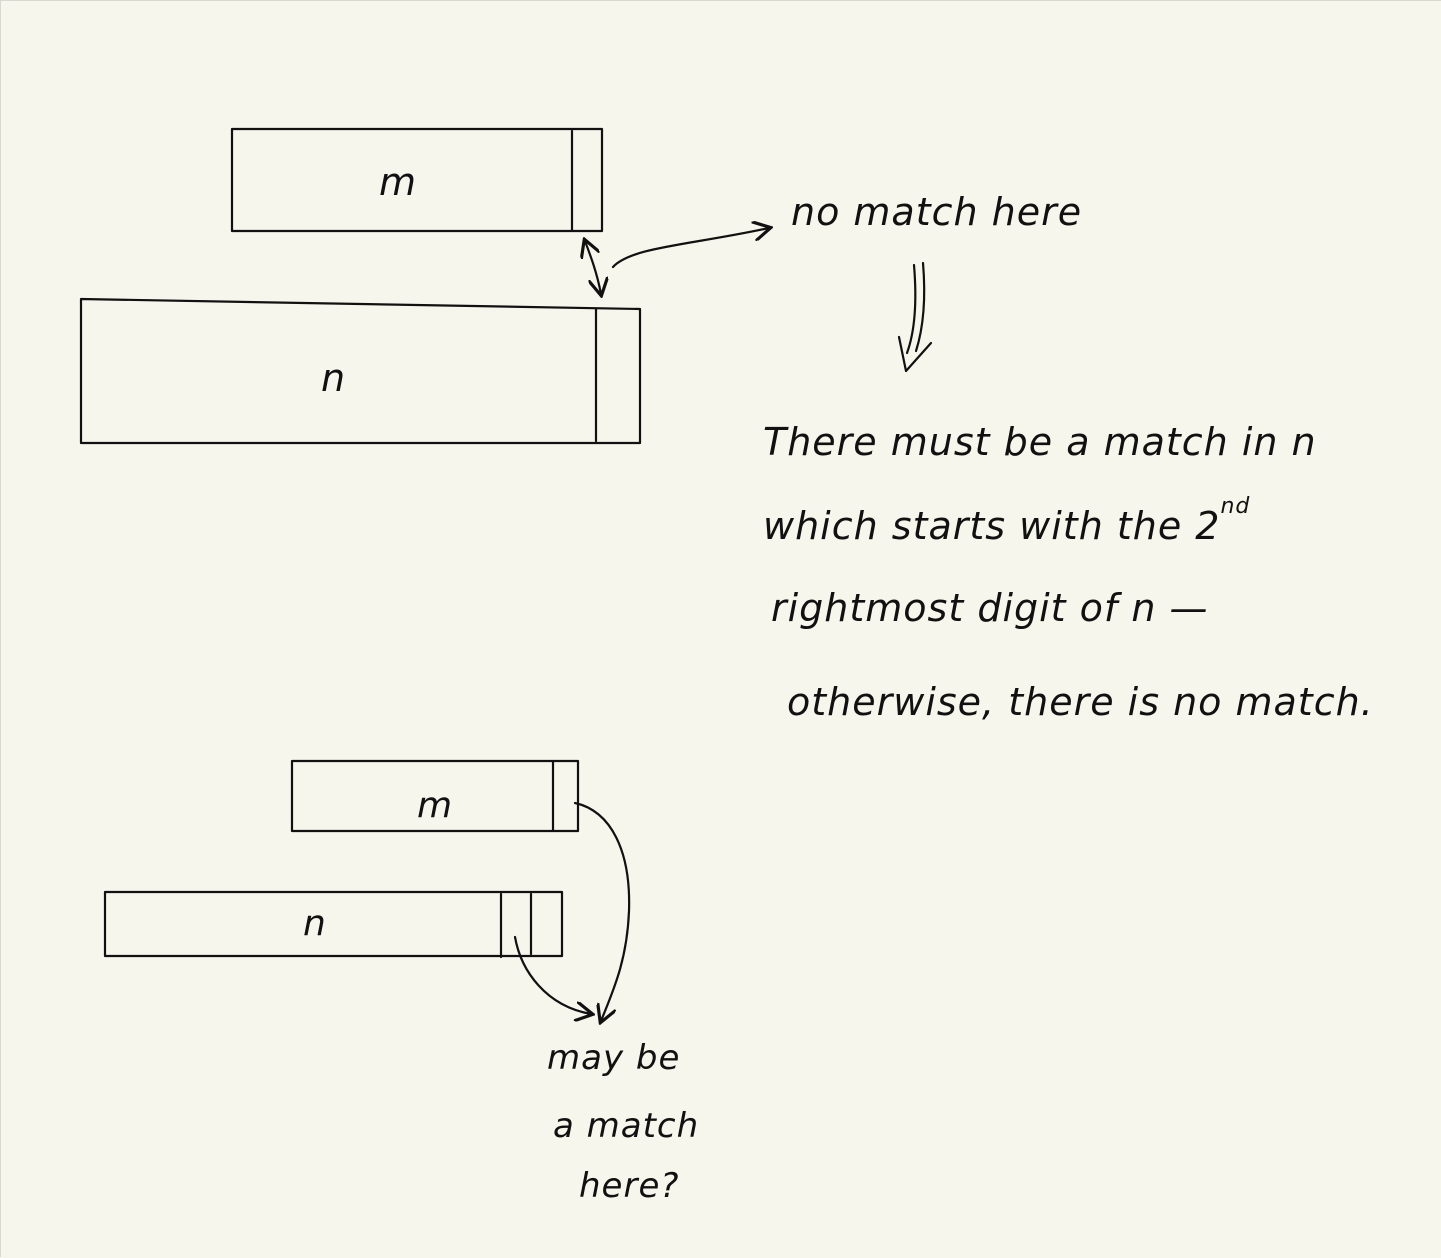  I want to click on question-line-3: here?, so click(629, 1186).